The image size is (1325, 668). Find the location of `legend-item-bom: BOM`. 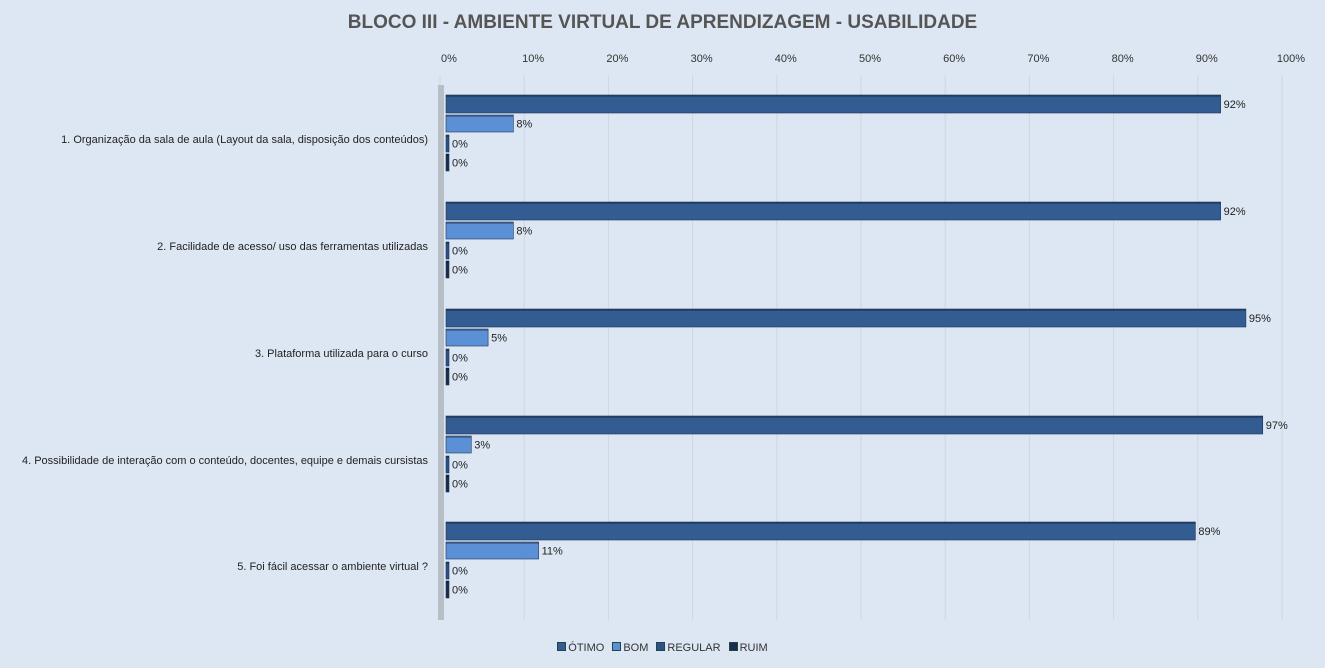

legend-item-bom: BOM is located at coordinates (630, 648).